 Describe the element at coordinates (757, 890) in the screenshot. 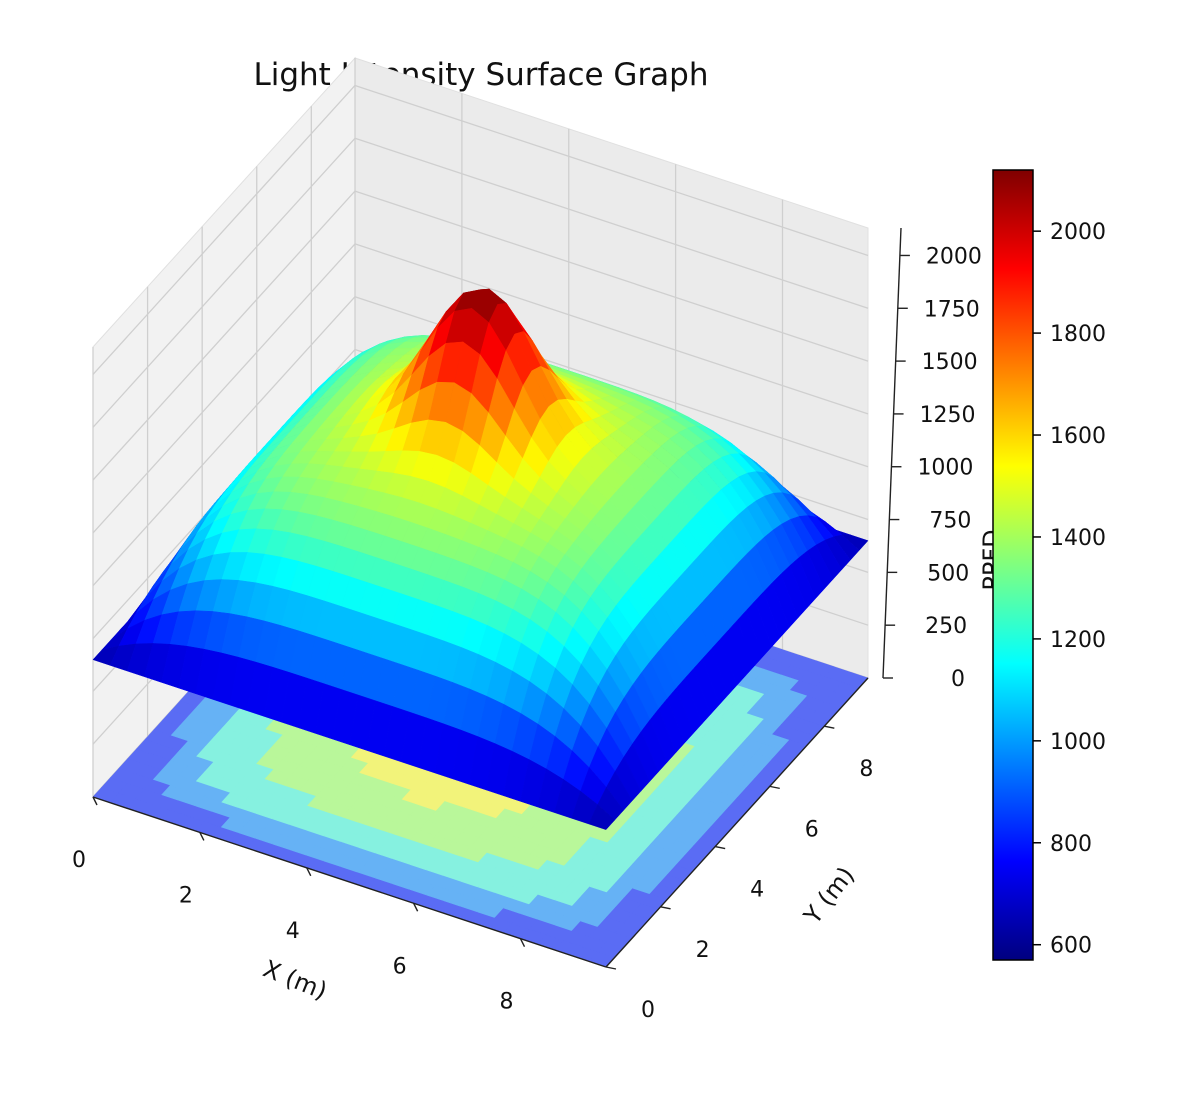

I see `y-tick-label: 4` at that location.